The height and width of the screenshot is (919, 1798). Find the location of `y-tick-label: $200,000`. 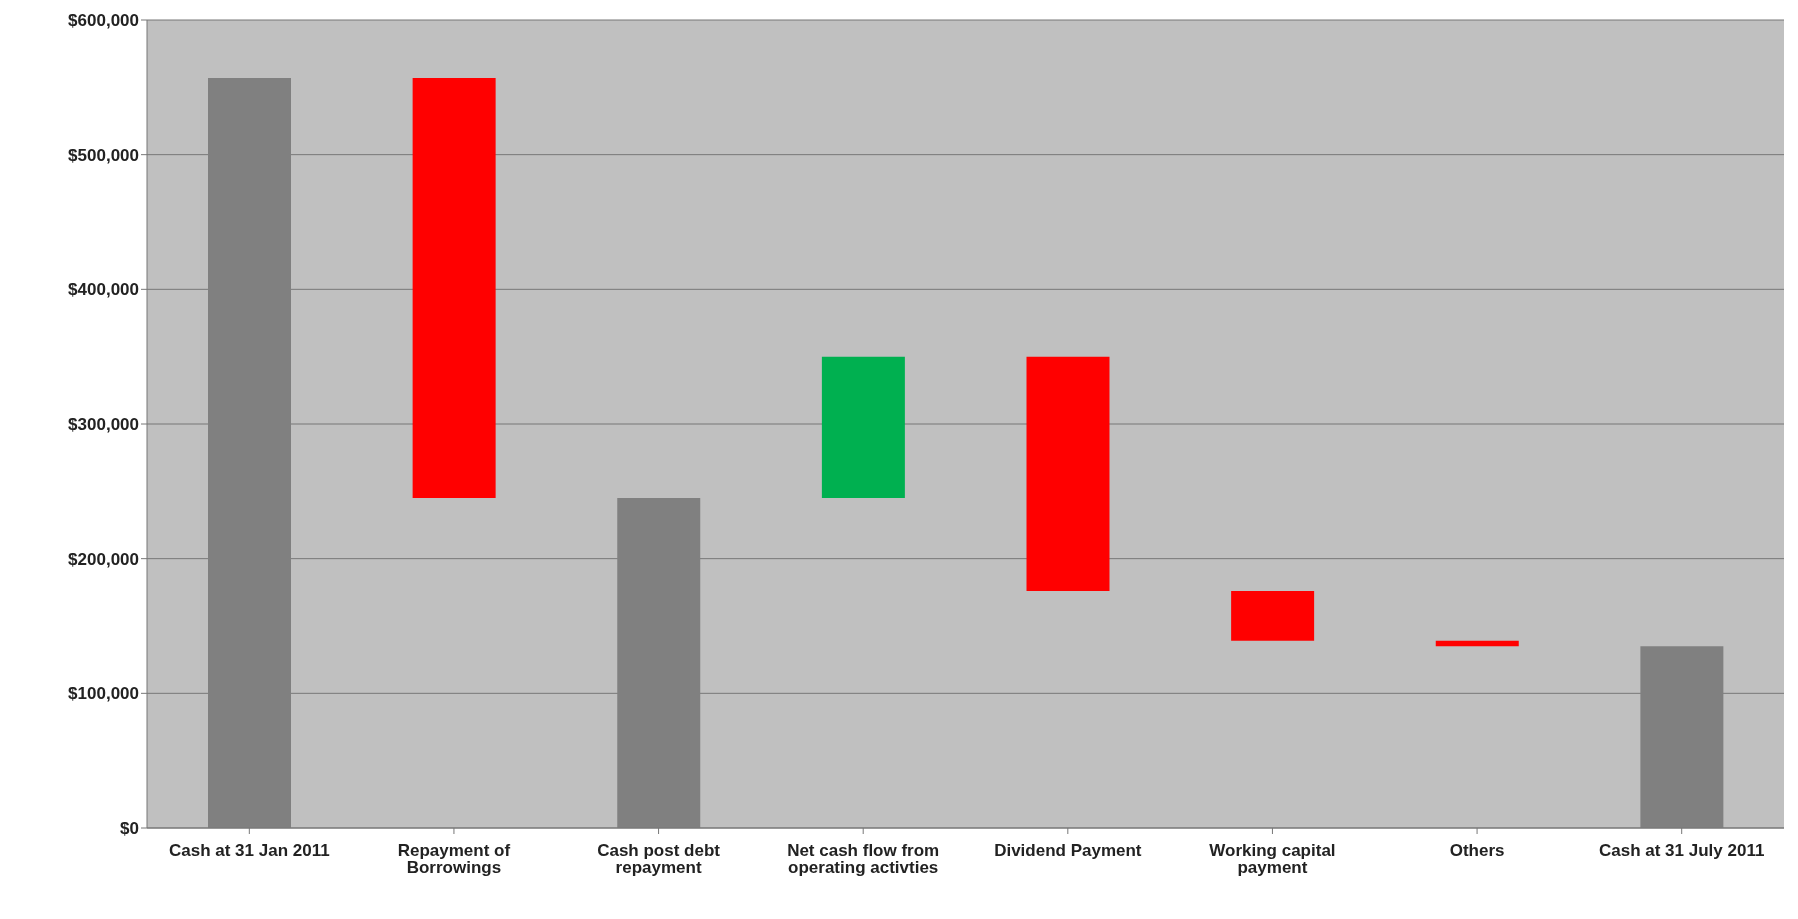

y-tick-label: $200,000 is located at coordinates (103, 559).